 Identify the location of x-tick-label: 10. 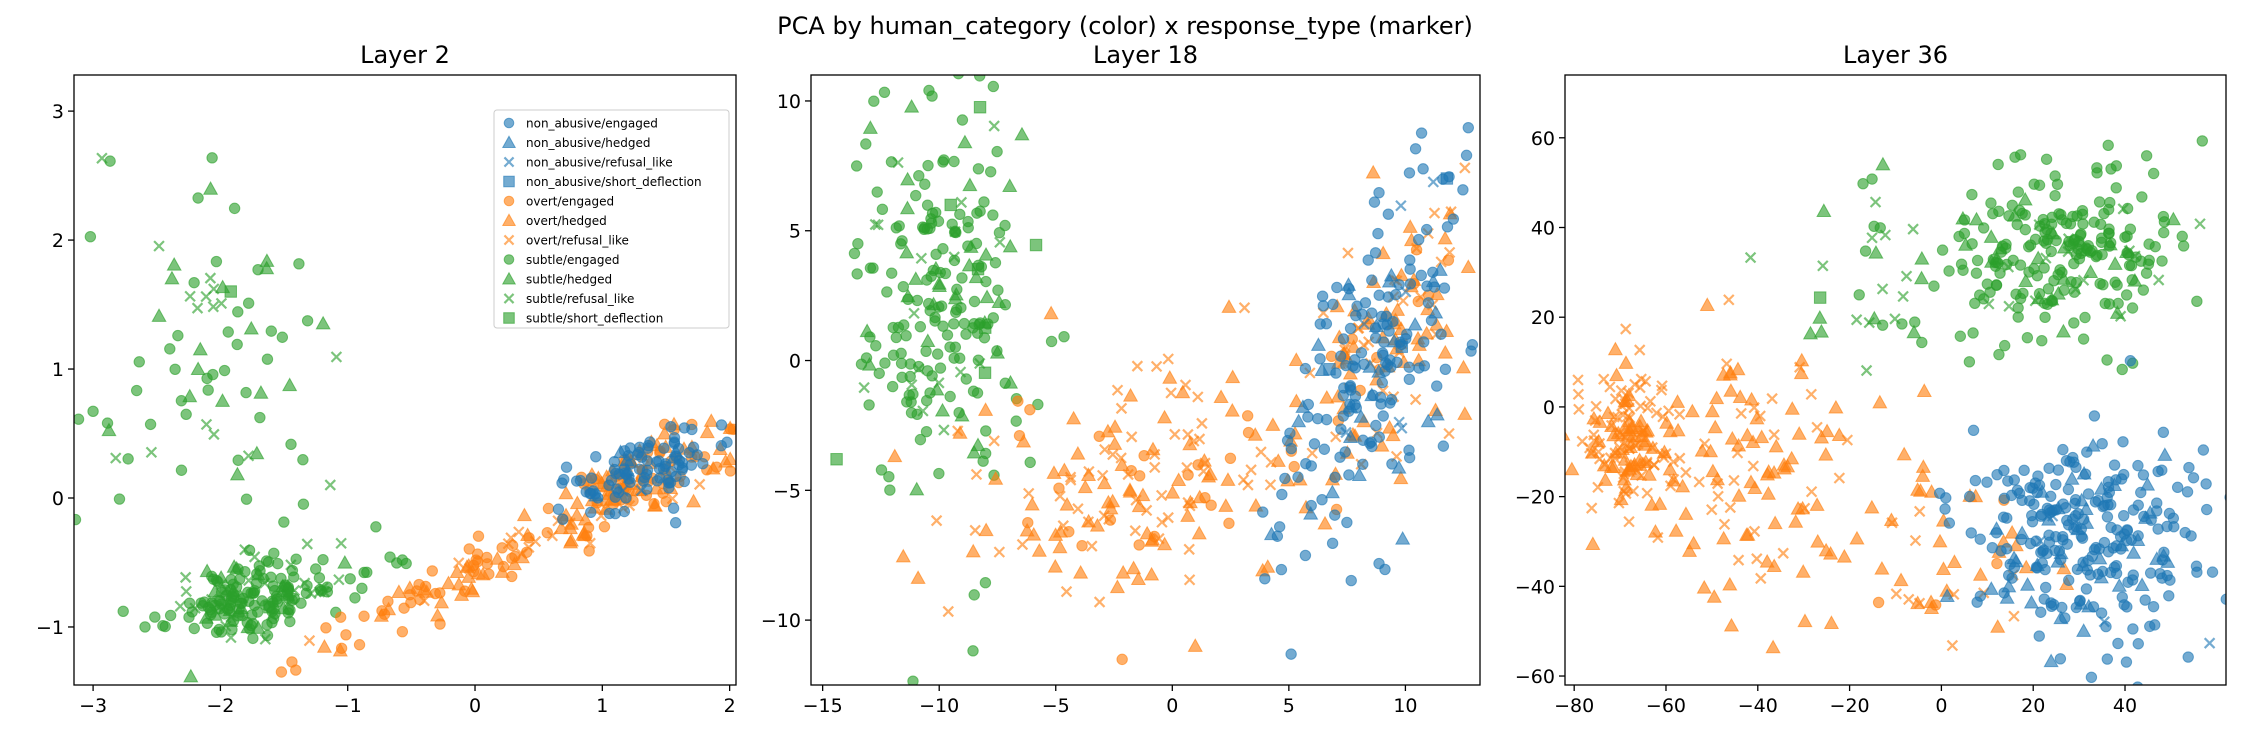
(1405, 706).